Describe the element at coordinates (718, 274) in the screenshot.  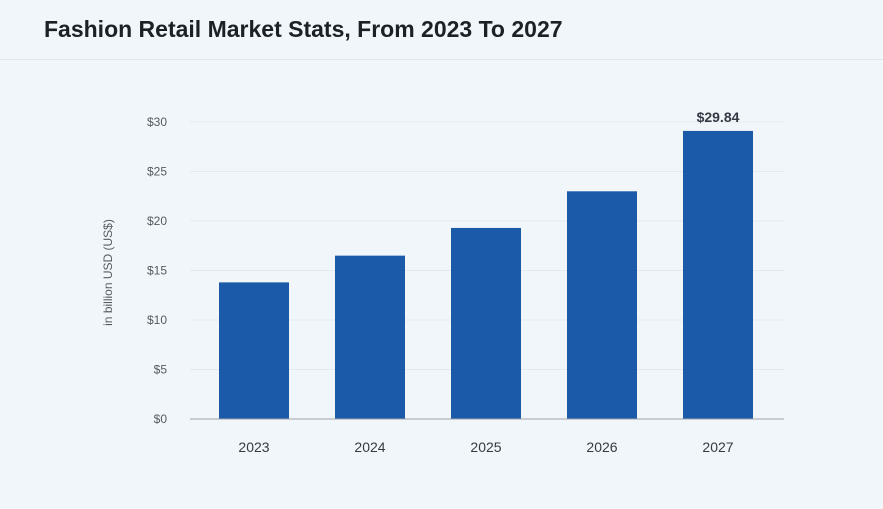
I see `bar-2027` at that location.